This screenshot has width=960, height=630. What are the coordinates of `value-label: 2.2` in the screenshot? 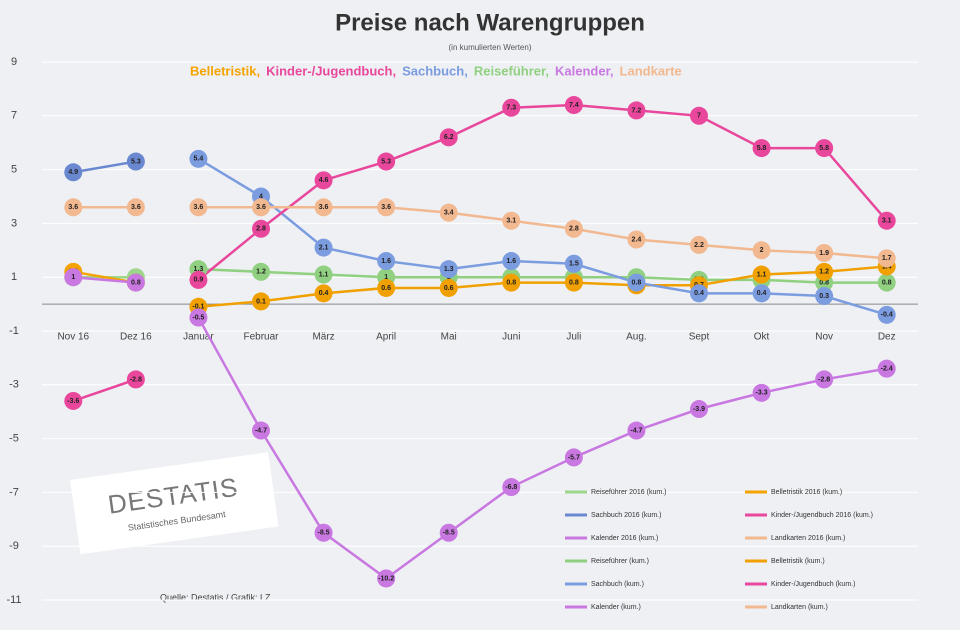 It's located at (699, 245).